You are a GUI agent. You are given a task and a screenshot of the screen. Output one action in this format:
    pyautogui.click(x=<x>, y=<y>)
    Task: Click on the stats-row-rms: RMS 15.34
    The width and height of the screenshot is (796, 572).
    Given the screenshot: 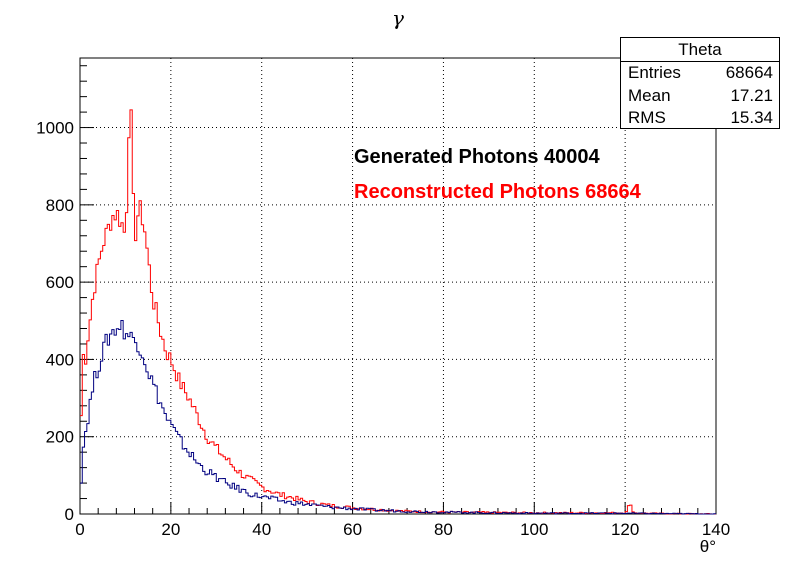 What is the action you would take?
    pyautogui.click(x=700, y=118)
    